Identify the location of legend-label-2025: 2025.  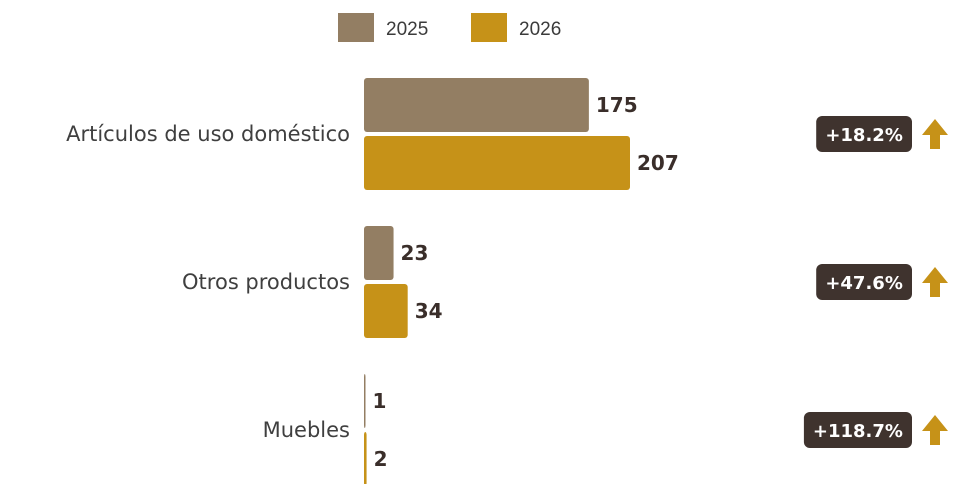
(407, 29).